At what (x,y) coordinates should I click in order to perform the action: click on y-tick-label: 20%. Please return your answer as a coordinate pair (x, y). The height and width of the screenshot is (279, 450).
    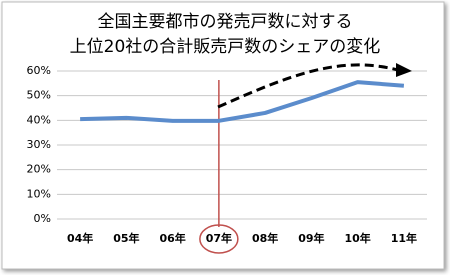
    Looking at the image, I should click on (39, 169).